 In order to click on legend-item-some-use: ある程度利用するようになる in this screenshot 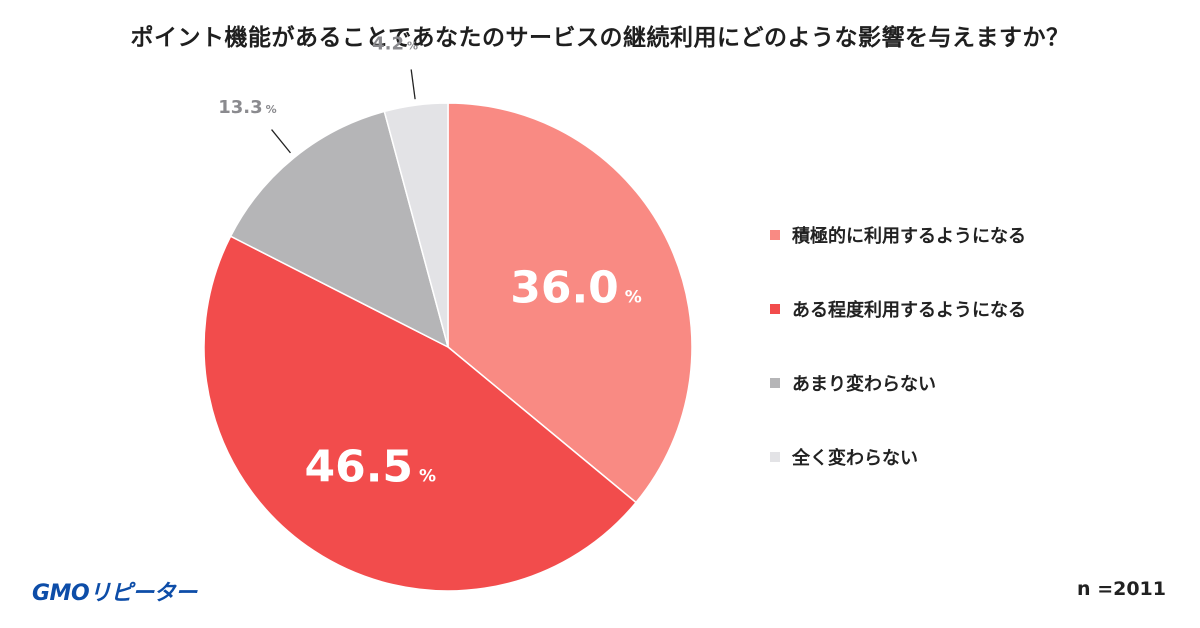, I will do `click(898, 309)`.